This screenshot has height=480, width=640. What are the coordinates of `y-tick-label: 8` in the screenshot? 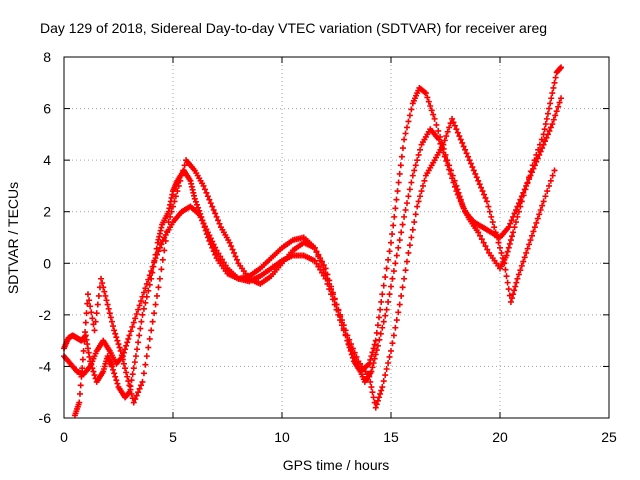 It's located at (47, 57).